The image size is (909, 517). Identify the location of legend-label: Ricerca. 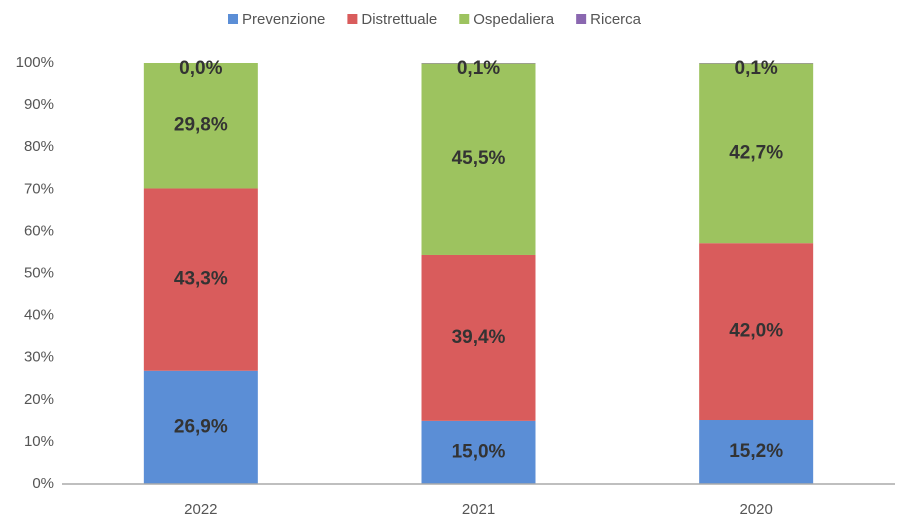
(616, 19).